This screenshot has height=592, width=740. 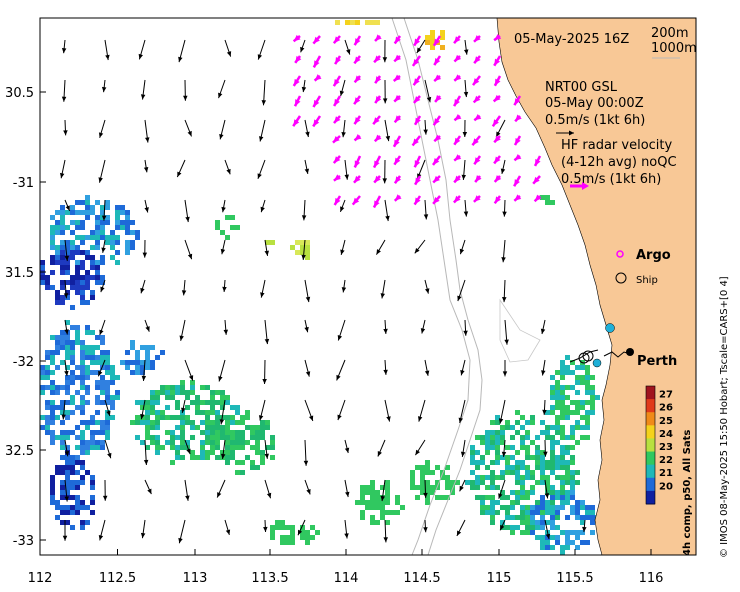 What do you see at coordinates (666, 473) in the screenshot?
I see `colorbar-tick-label: 21` at bounding box center [666, 473].